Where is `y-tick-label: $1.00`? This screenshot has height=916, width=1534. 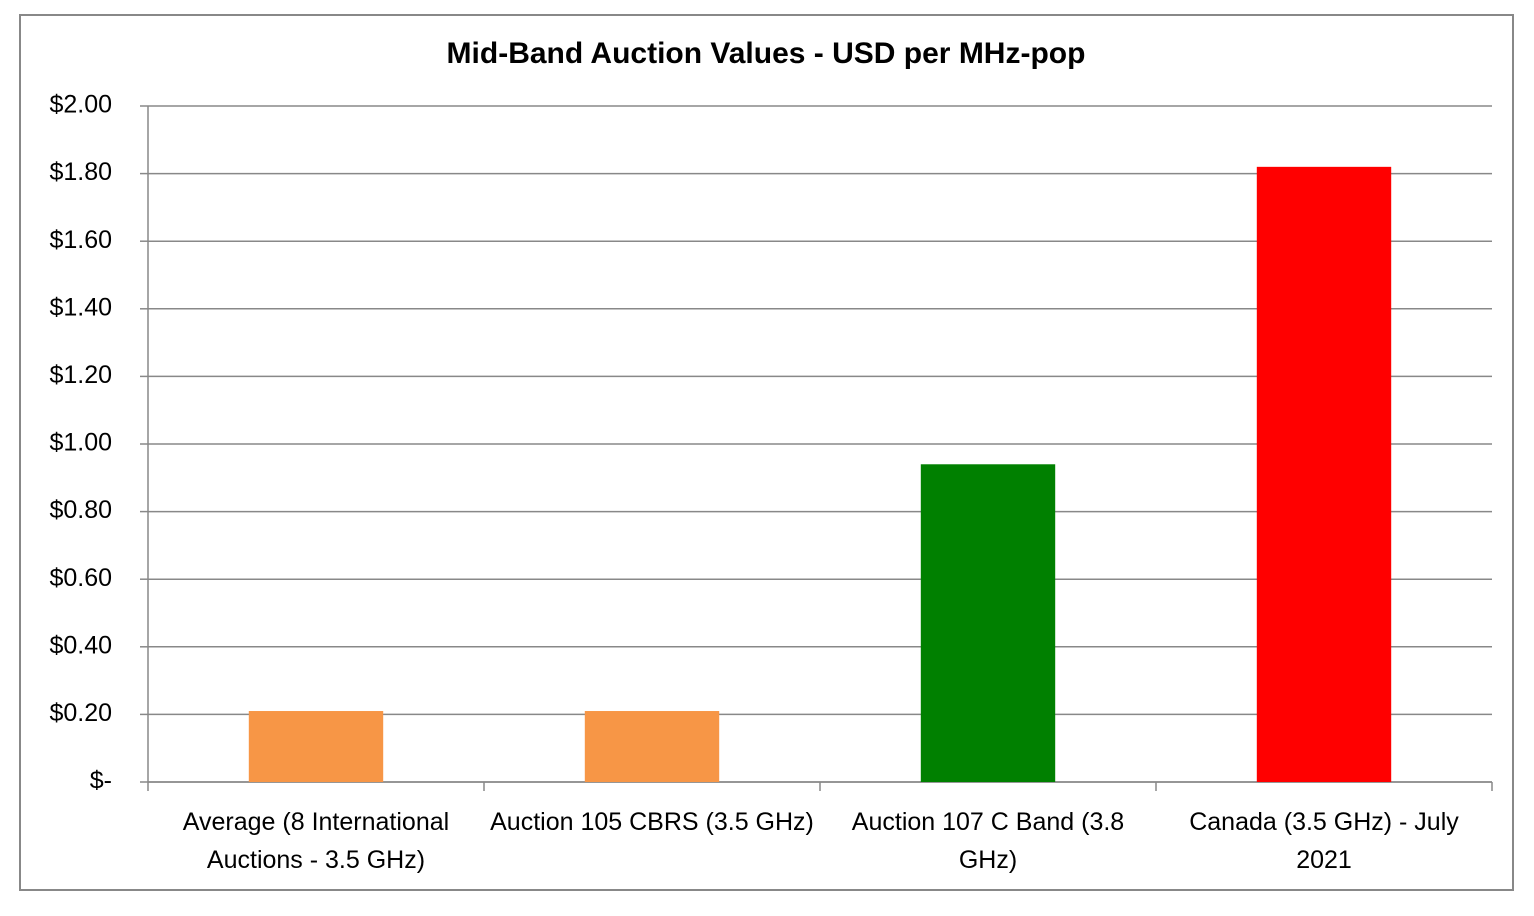 y-tick-label: $1.00 is located at coordinates (80, 443).